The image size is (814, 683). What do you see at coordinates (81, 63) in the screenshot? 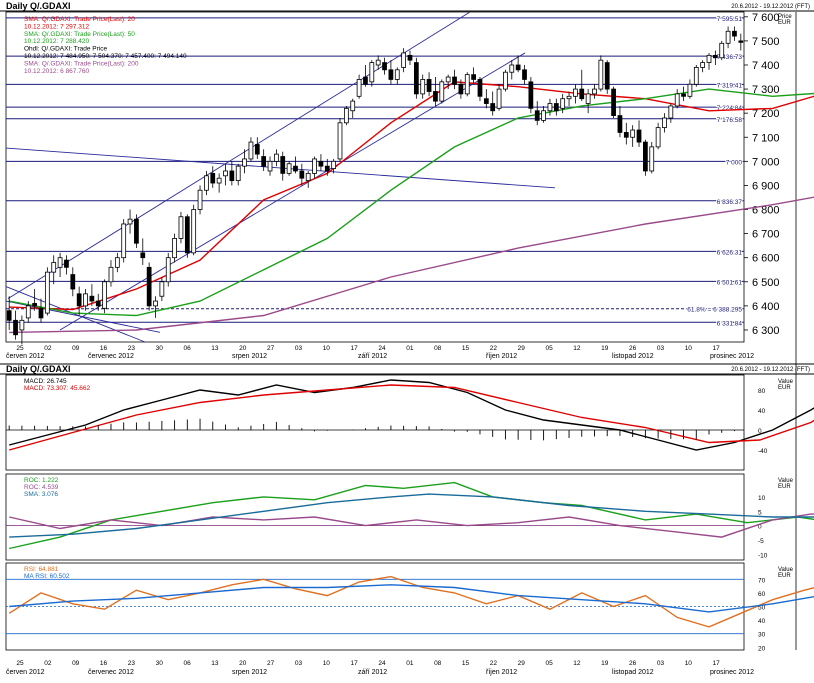
I see `legend-entry: SMA: Q/.GDAXI: Trade Price(Last): 200` at bounding box center [81, 63].